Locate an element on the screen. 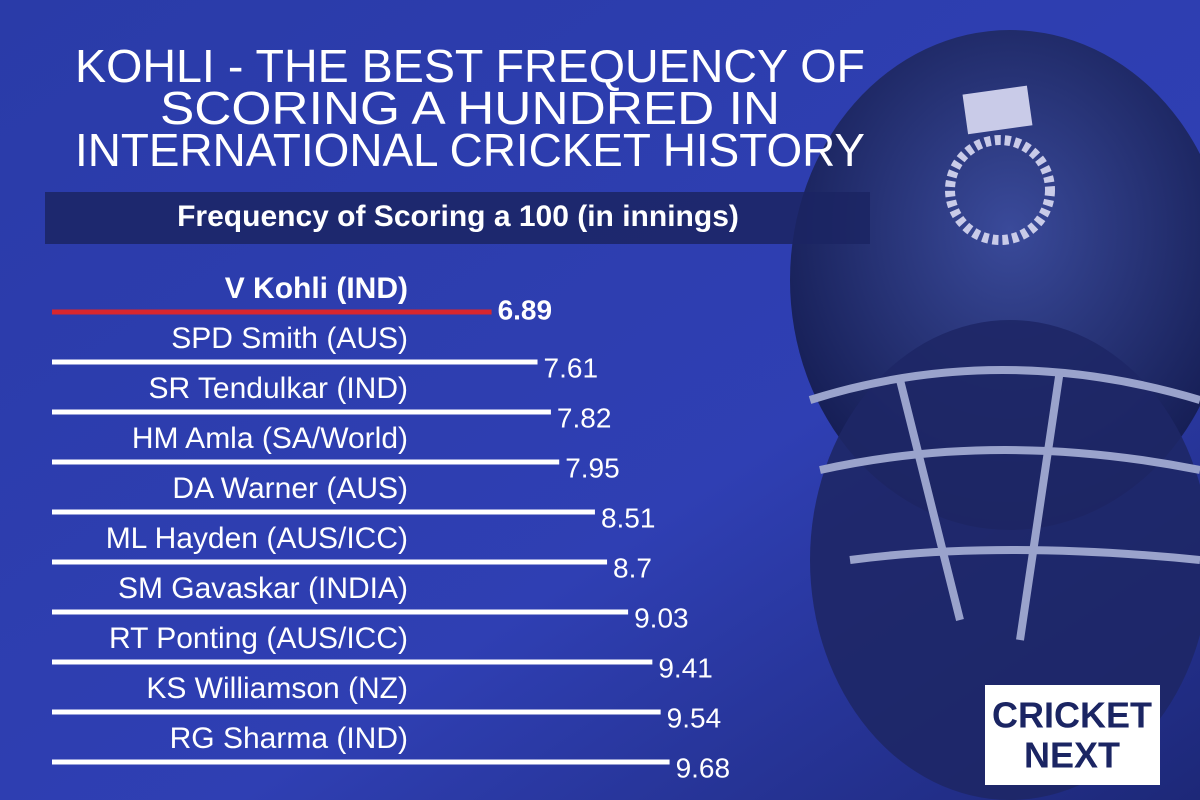  value-label: 7.82 is located at coordinates (584, 417).